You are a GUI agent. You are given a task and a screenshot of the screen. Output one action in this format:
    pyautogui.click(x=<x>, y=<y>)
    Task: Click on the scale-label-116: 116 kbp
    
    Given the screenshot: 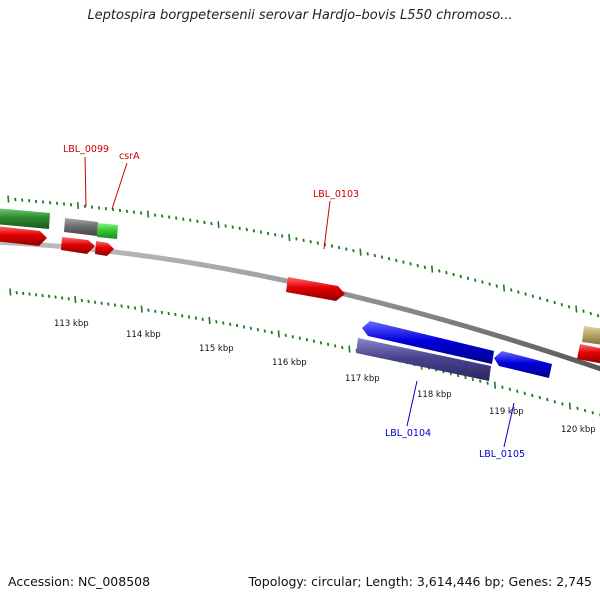 What is the action you would take?
    pyautogui.click(x=289, y=363)
    